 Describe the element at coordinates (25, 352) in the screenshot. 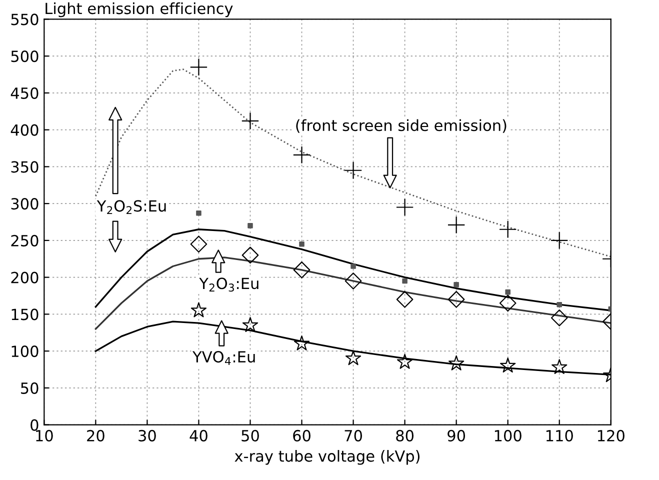

I see `y-tick-label: 100` at that location.